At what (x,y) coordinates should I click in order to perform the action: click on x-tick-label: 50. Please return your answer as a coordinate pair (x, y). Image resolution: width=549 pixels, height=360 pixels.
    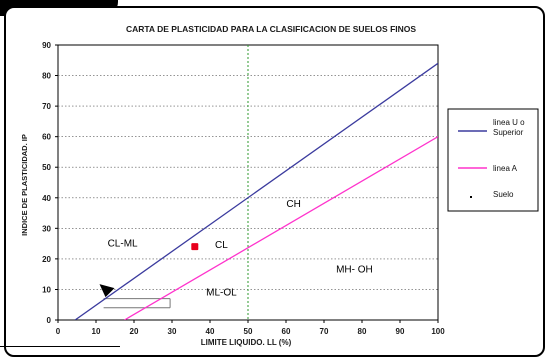
    Looking at the image, I should click on (248, 331).